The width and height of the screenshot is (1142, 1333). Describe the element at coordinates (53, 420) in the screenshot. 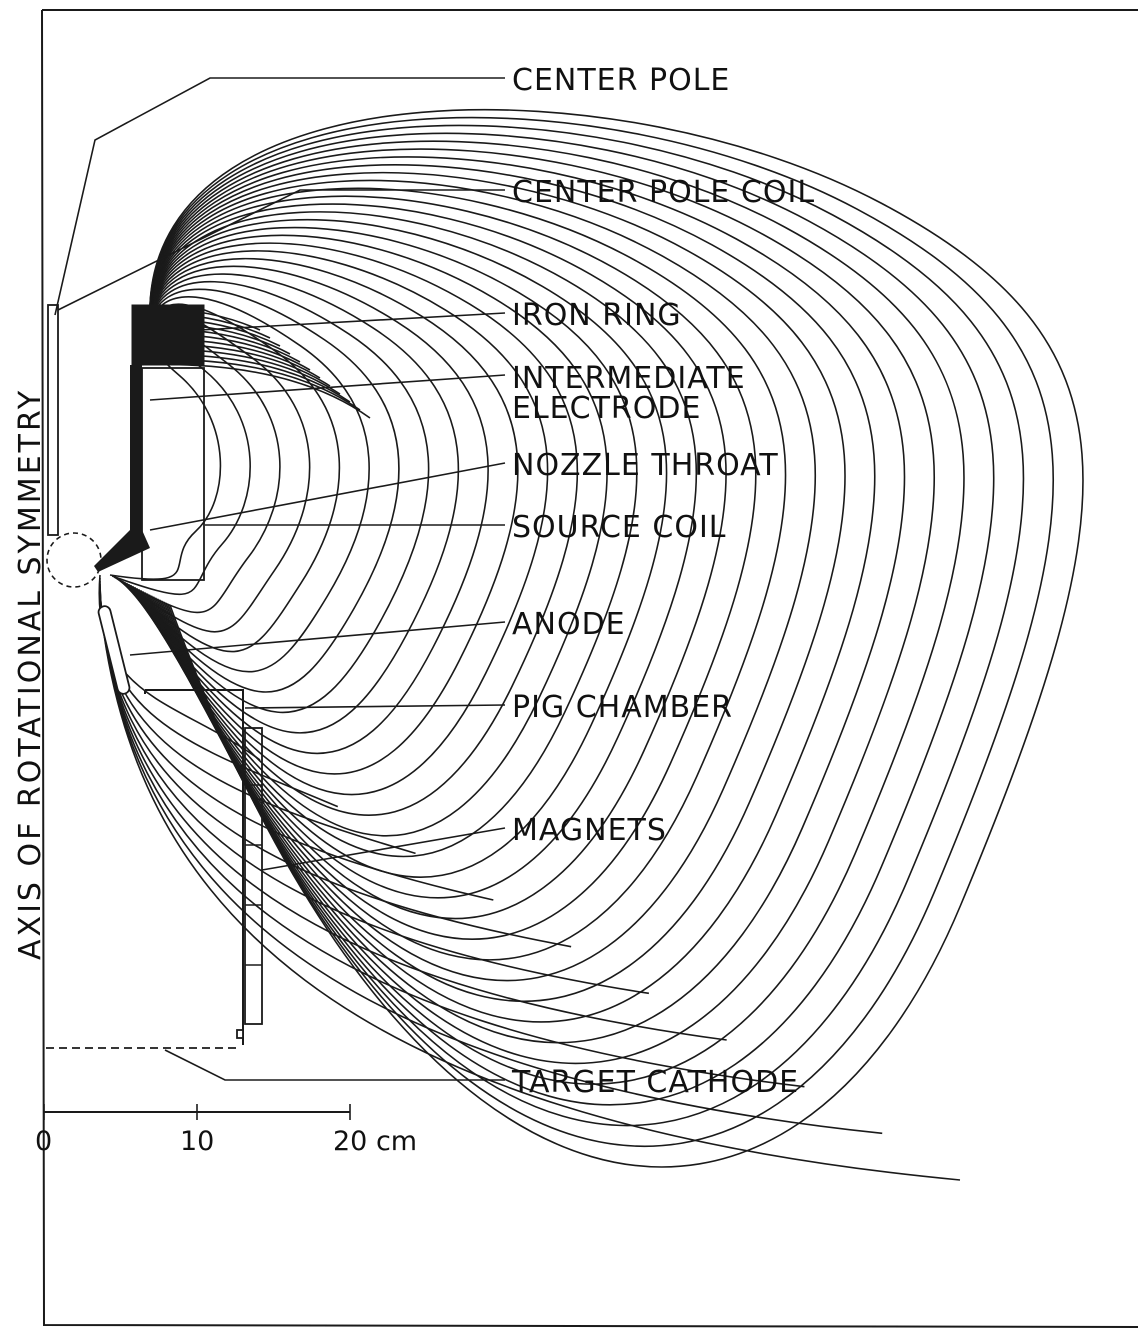

I see `center-pole-shape` at that location.